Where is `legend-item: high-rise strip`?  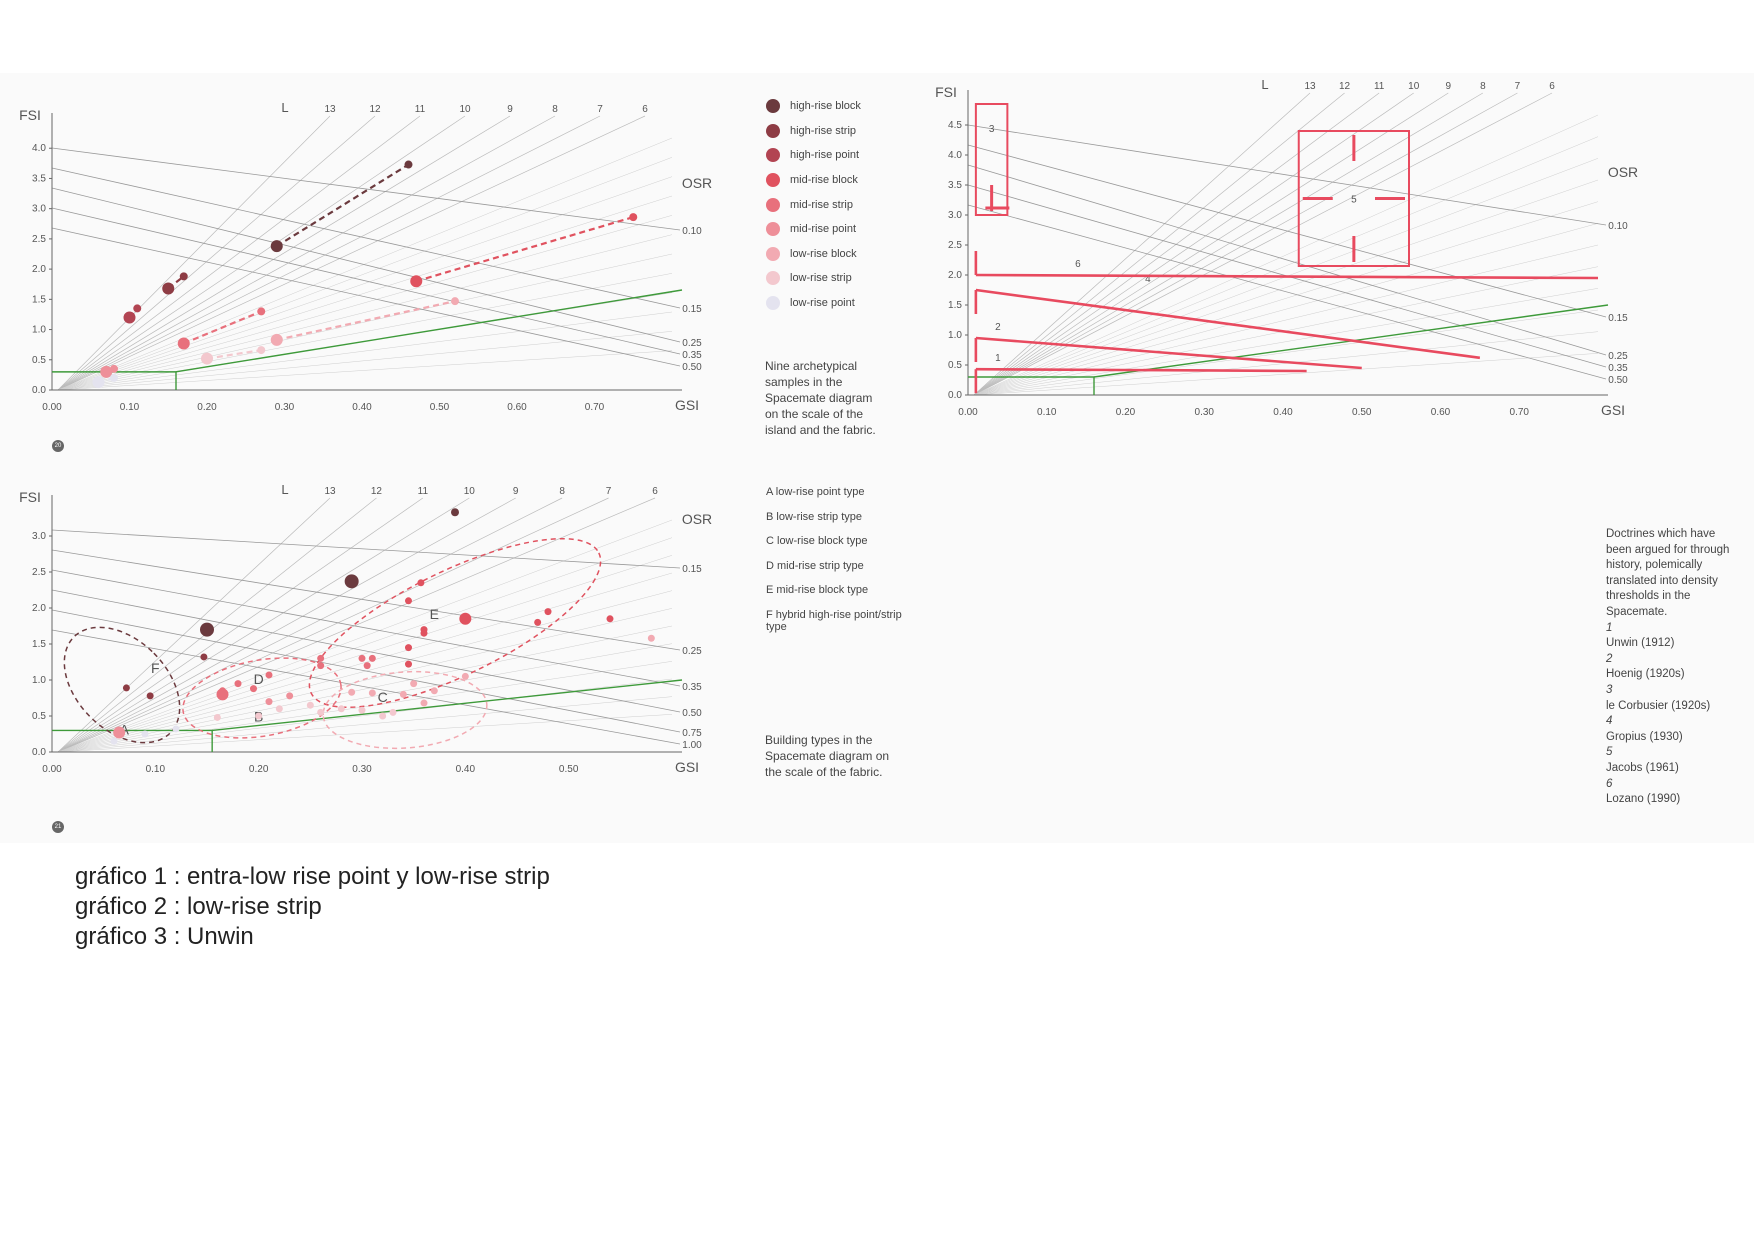 legend-item: high-rise strip is located at coordinates (813, 131).